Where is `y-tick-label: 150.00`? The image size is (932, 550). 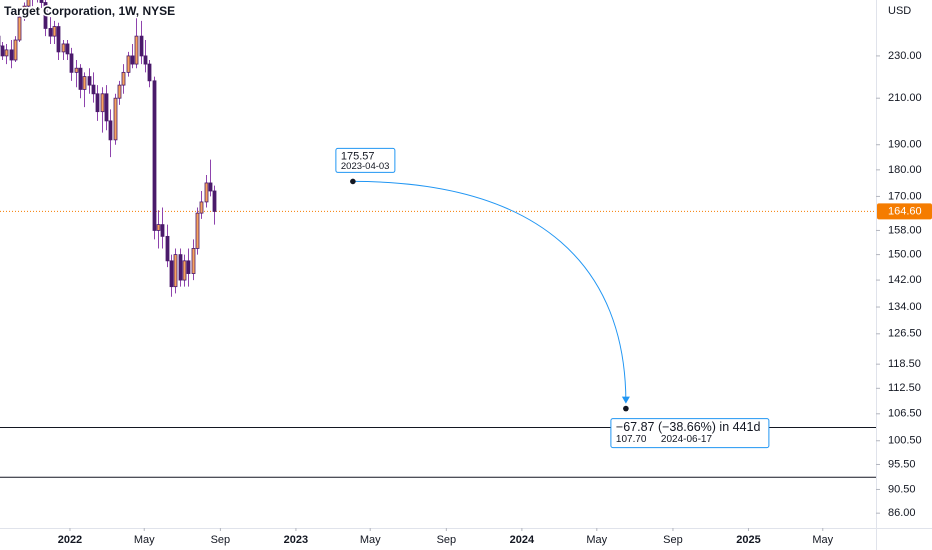
y-tick-label: 150.00 is located at coordinates (905, 255).